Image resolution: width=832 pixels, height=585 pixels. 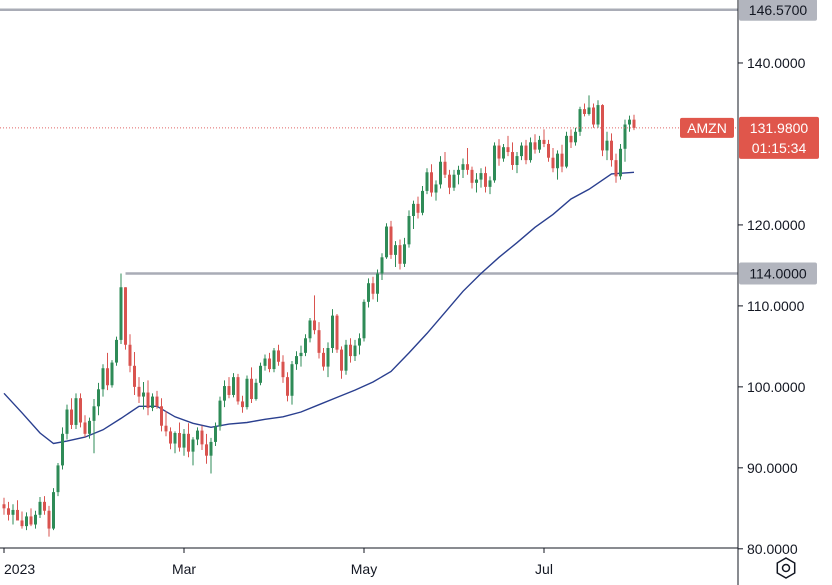 What do you see at coordinates (772, 549) in the screenshot?
I see `y-tick-label: 80.0000` at bounding box center [772, 549].